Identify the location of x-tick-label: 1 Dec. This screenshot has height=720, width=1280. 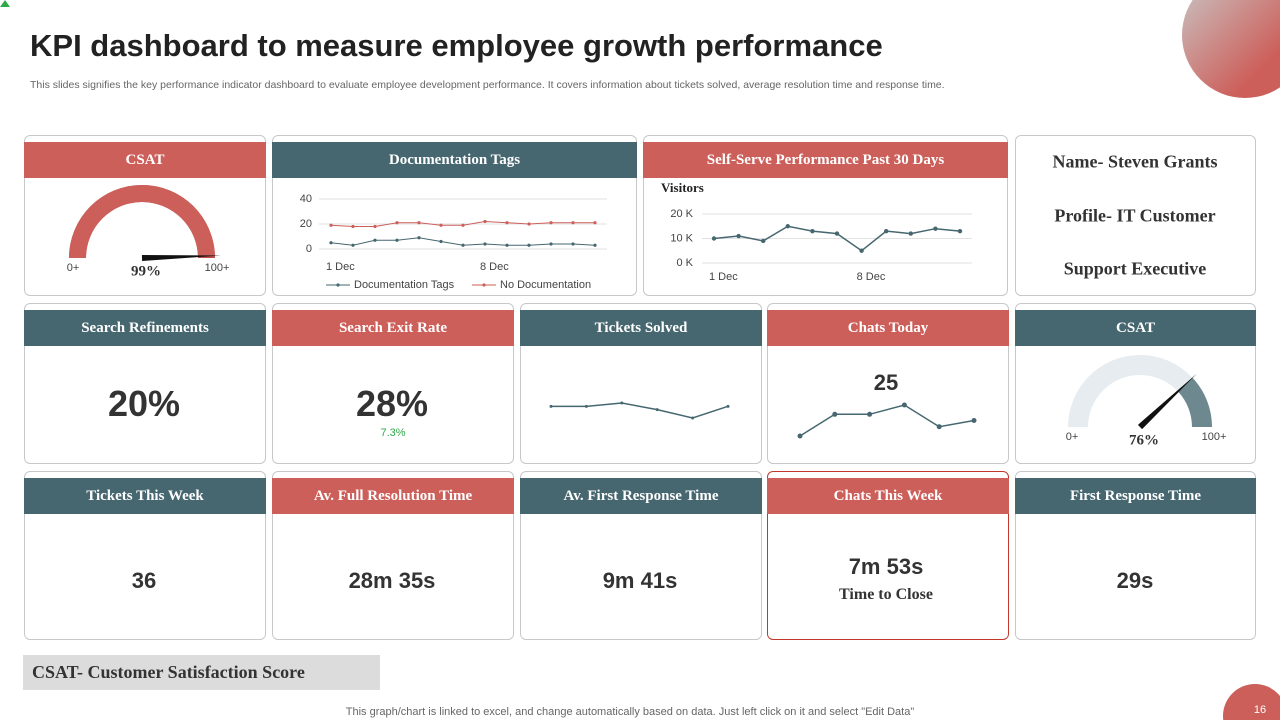
(340, 267).